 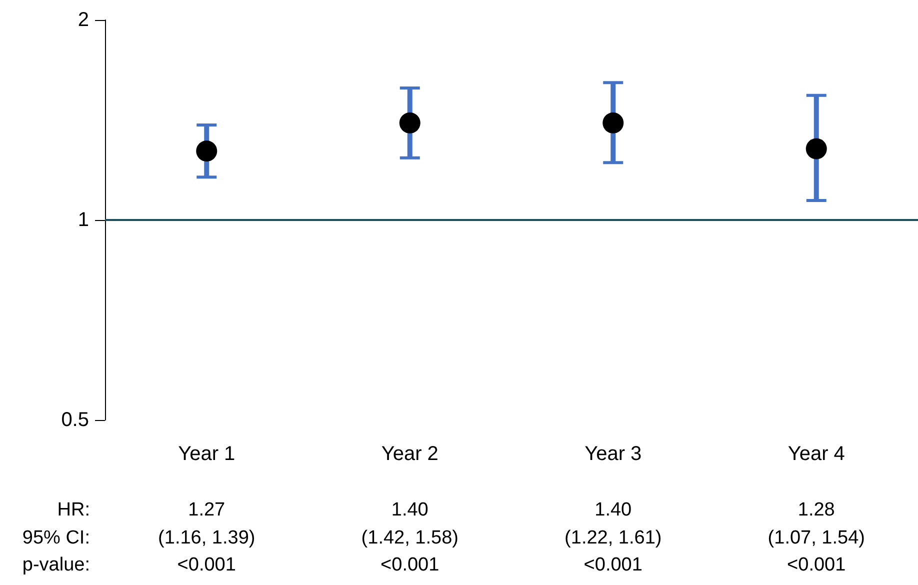 I want to click on y-tick-label: 2, so click(x=83, y=20).